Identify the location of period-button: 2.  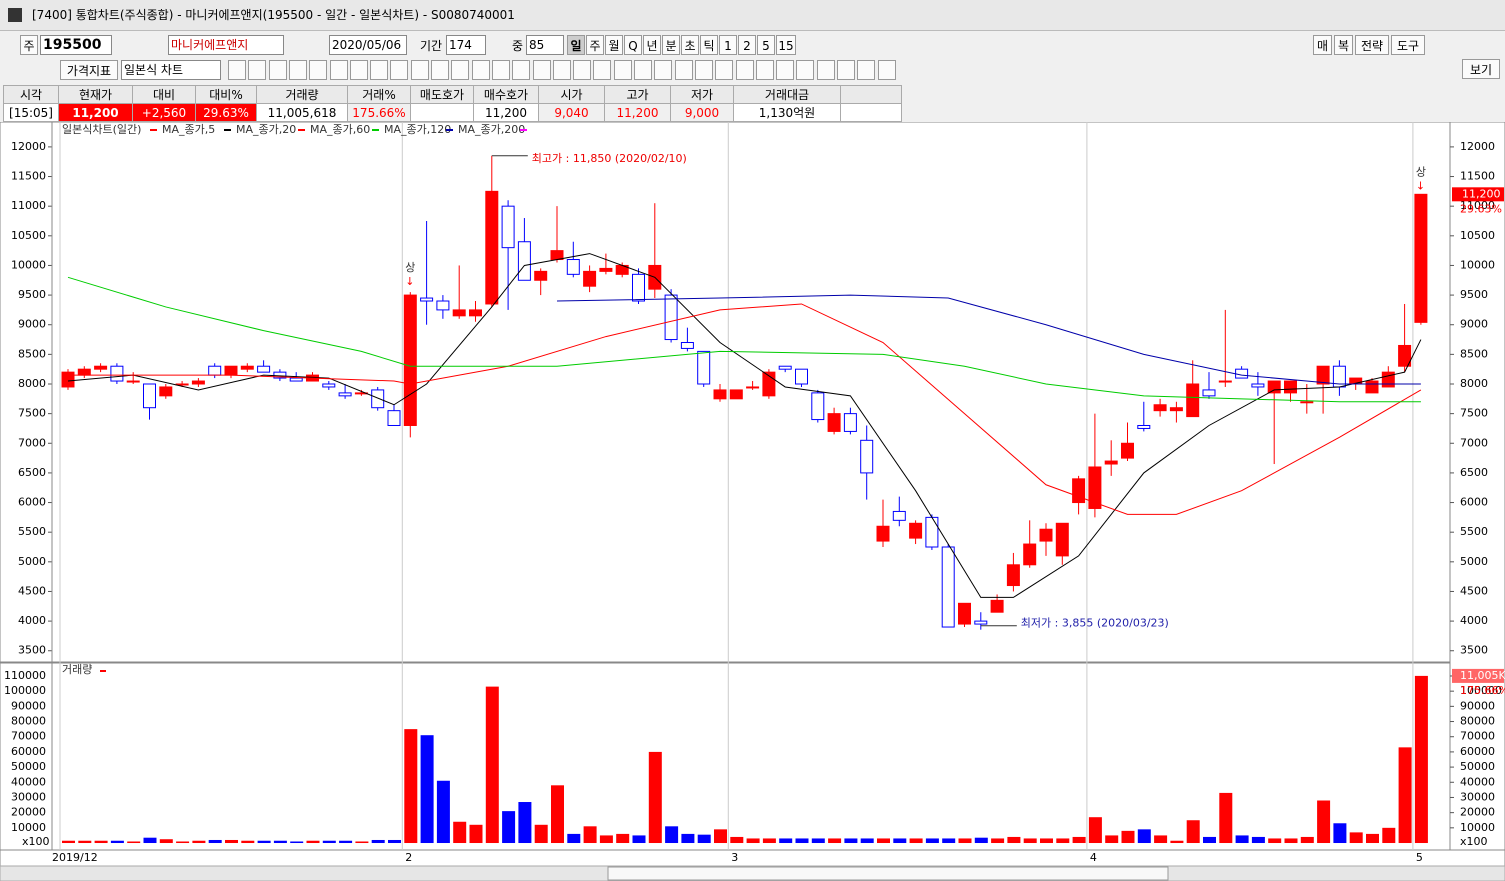
(747, 45).